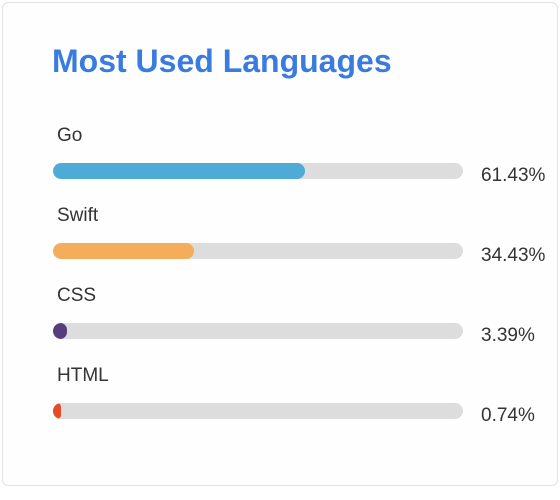 Image resolution: width=560 pixels, height=500 pixels. What do you see at coordinates (77, 295) in the screenshot?
I see `language-name: CSS` at bounding box center [77, 295].